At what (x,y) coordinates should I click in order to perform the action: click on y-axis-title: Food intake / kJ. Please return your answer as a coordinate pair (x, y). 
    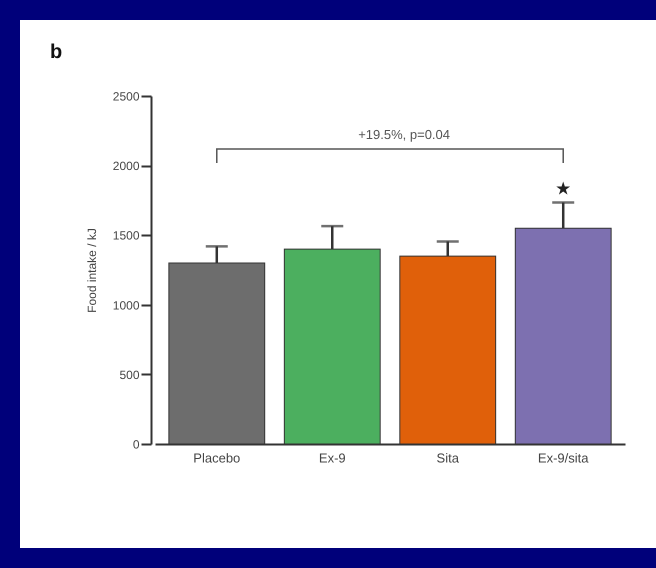
    Looking at the image, I should click on (91, 270).